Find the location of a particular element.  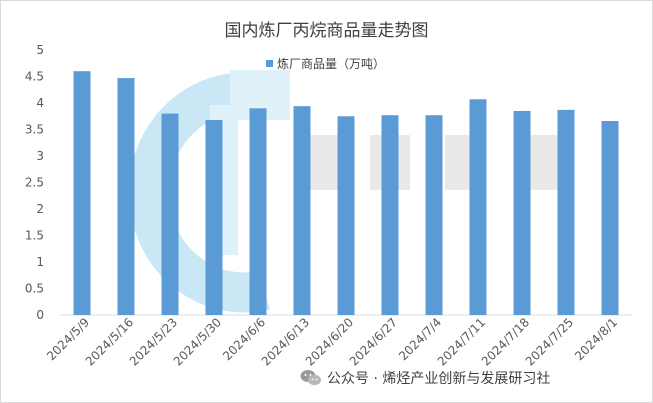

legend-swatch is located at coordinates (269, 63).